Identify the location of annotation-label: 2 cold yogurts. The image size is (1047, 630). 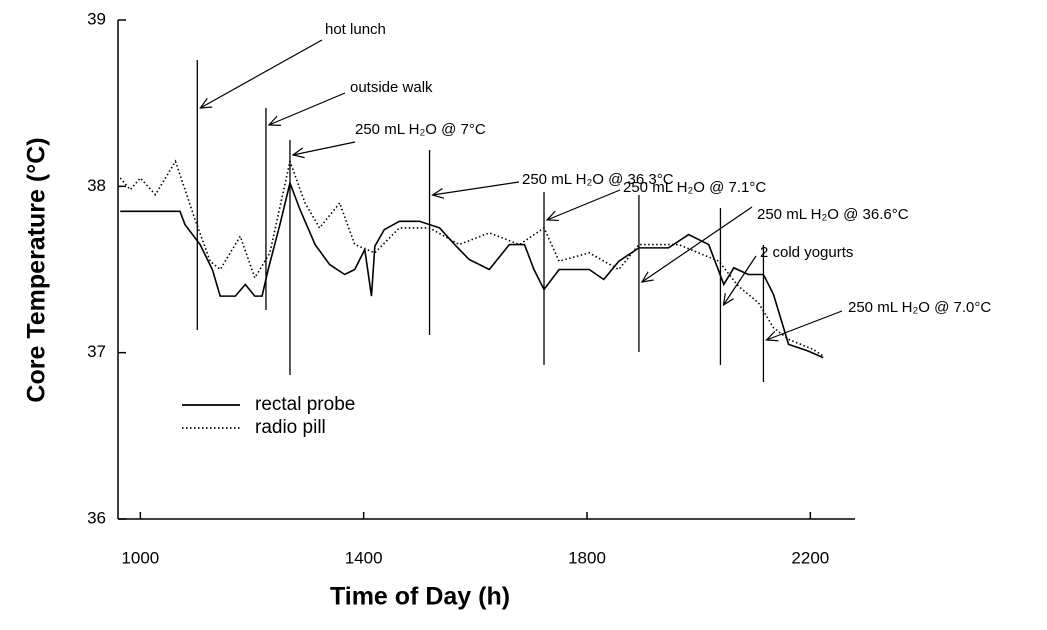
(806, 252).